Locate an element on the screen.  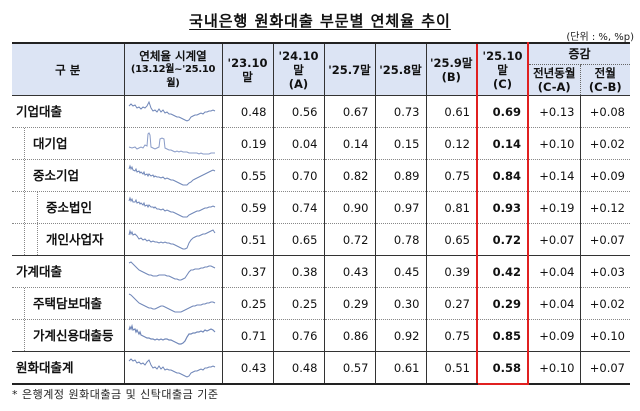
value-259: 0.27 is located at coordinates (451, 303).